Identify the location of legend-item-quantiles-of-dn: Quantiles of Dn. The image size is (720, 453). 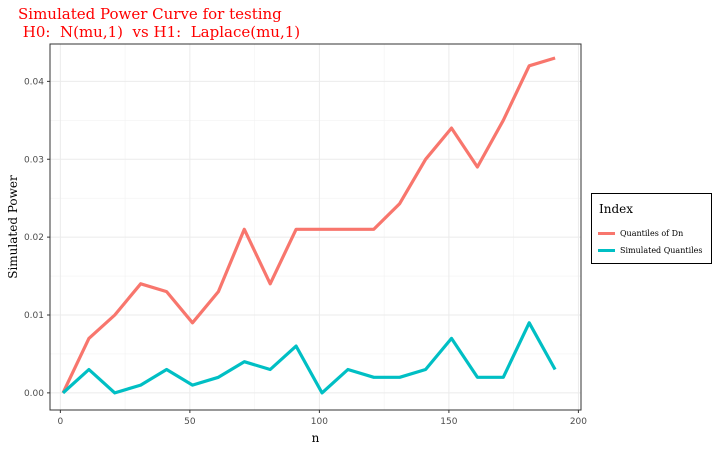
(640, 233).